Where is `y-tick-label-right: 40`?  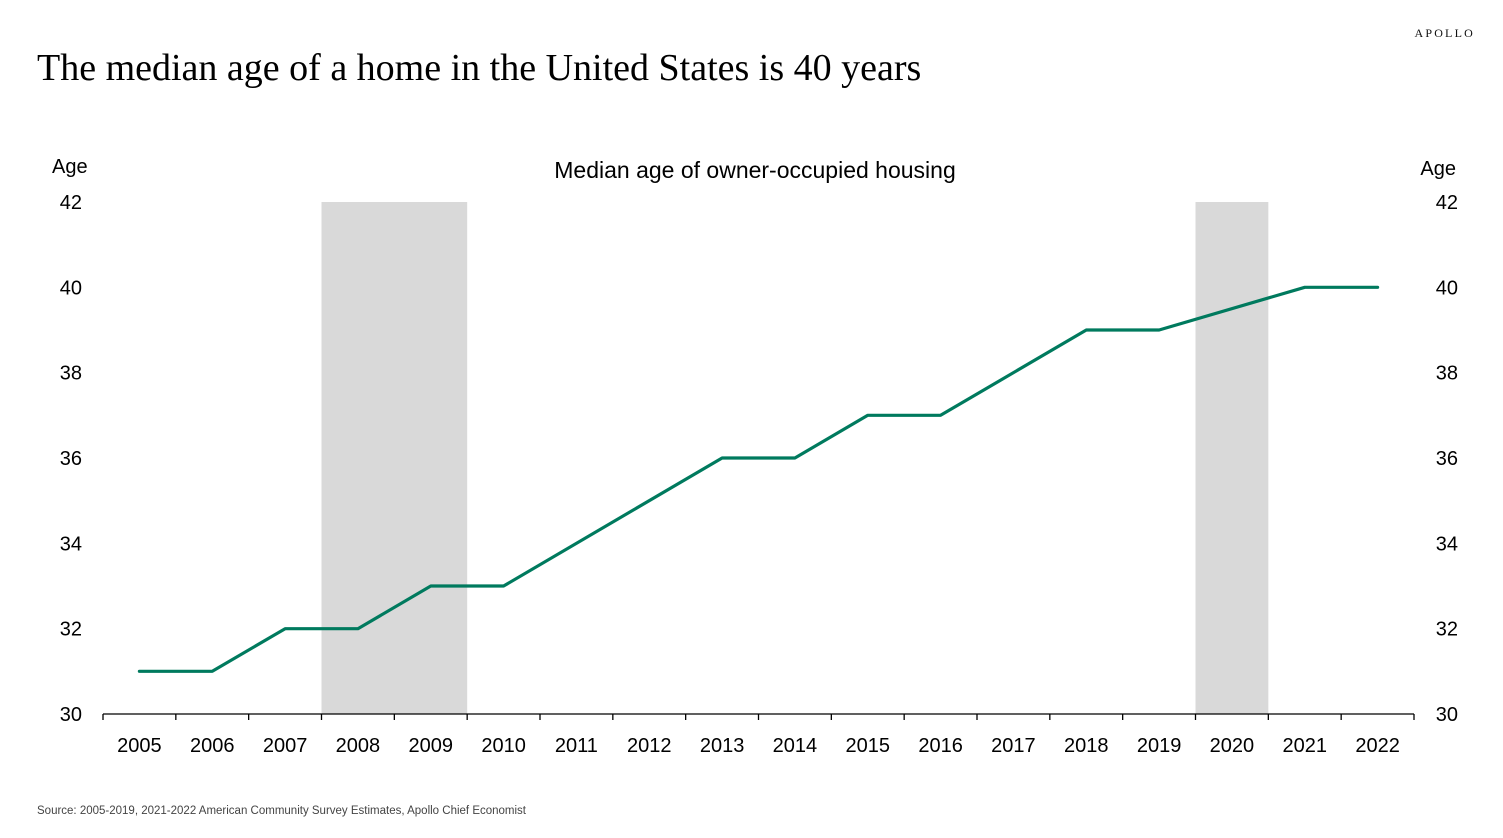
y-tick-label-right: 40 is located at coordinates (1447, 288).